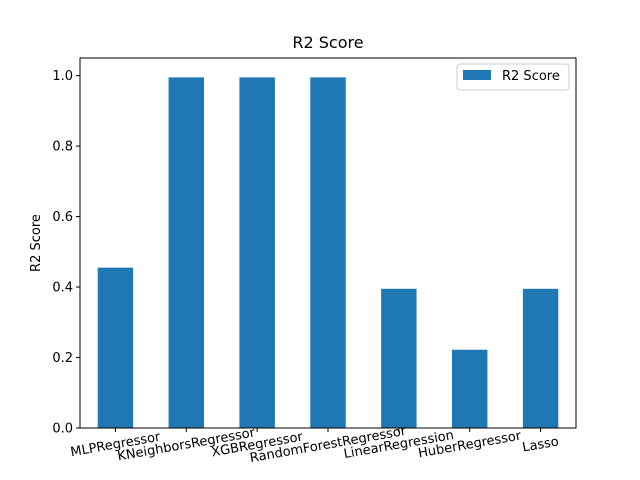 This screenshot has height=480, width=640. I want to click on bar-LinearRegression, so click(399, 358).